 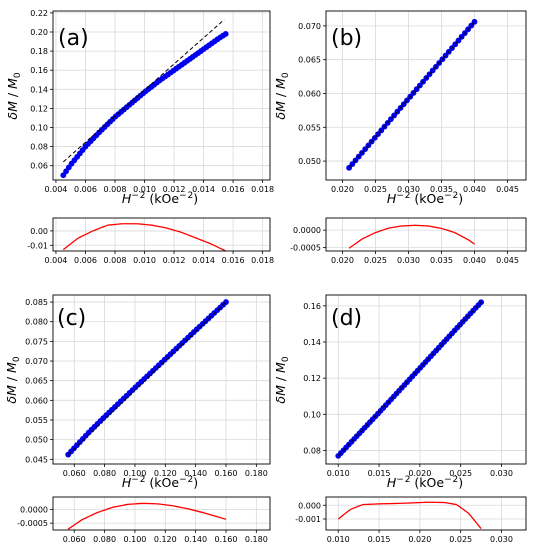 What do you see at coordinates (474, 260) in the screenshot?
I see `panel-b-residual-xtick-label: 0.040` at bounding box center [474, 260].